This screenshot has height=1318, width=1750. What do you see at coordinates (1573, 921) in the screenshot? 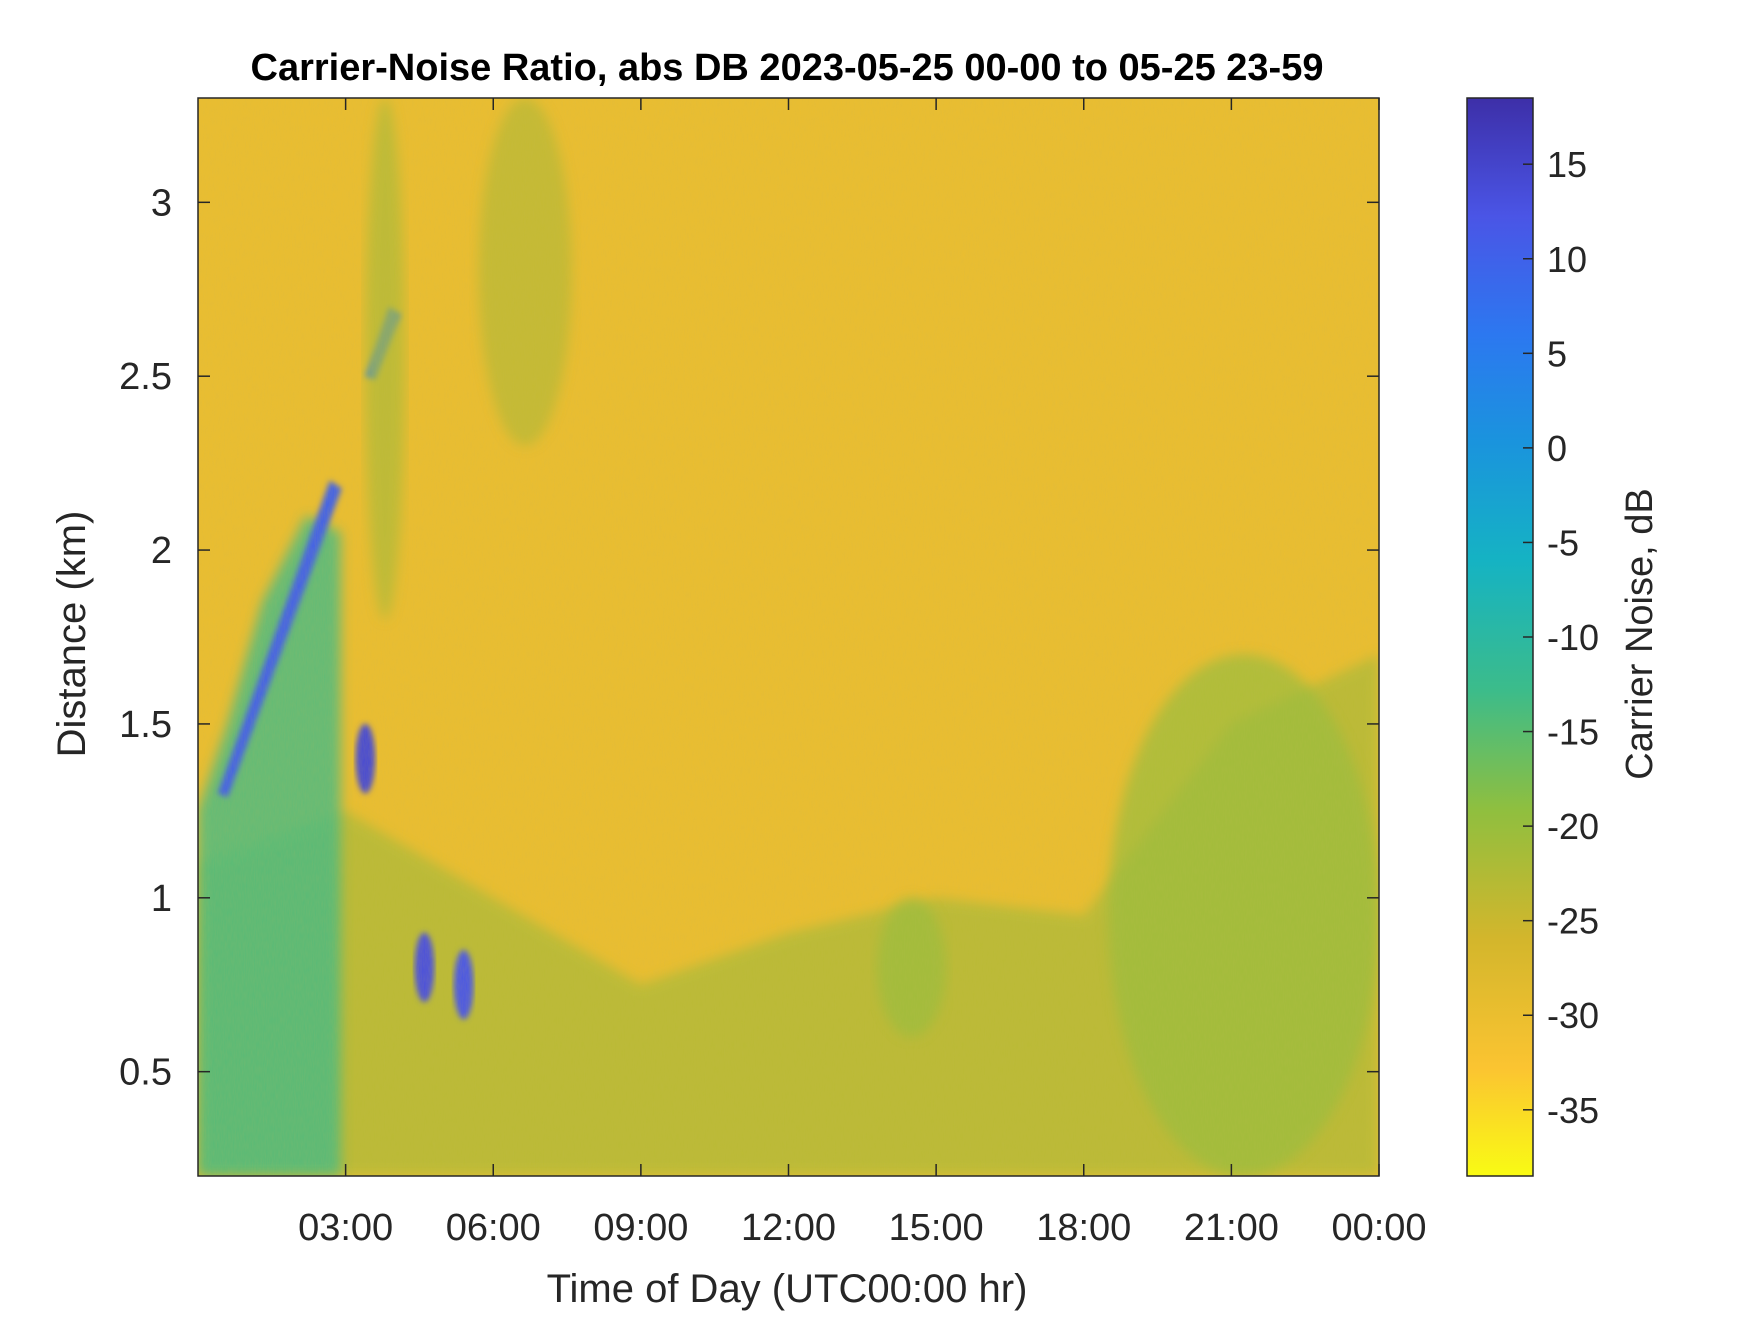
I see `colorbar-tick-label: -25` at bounding box center [1573, 921].